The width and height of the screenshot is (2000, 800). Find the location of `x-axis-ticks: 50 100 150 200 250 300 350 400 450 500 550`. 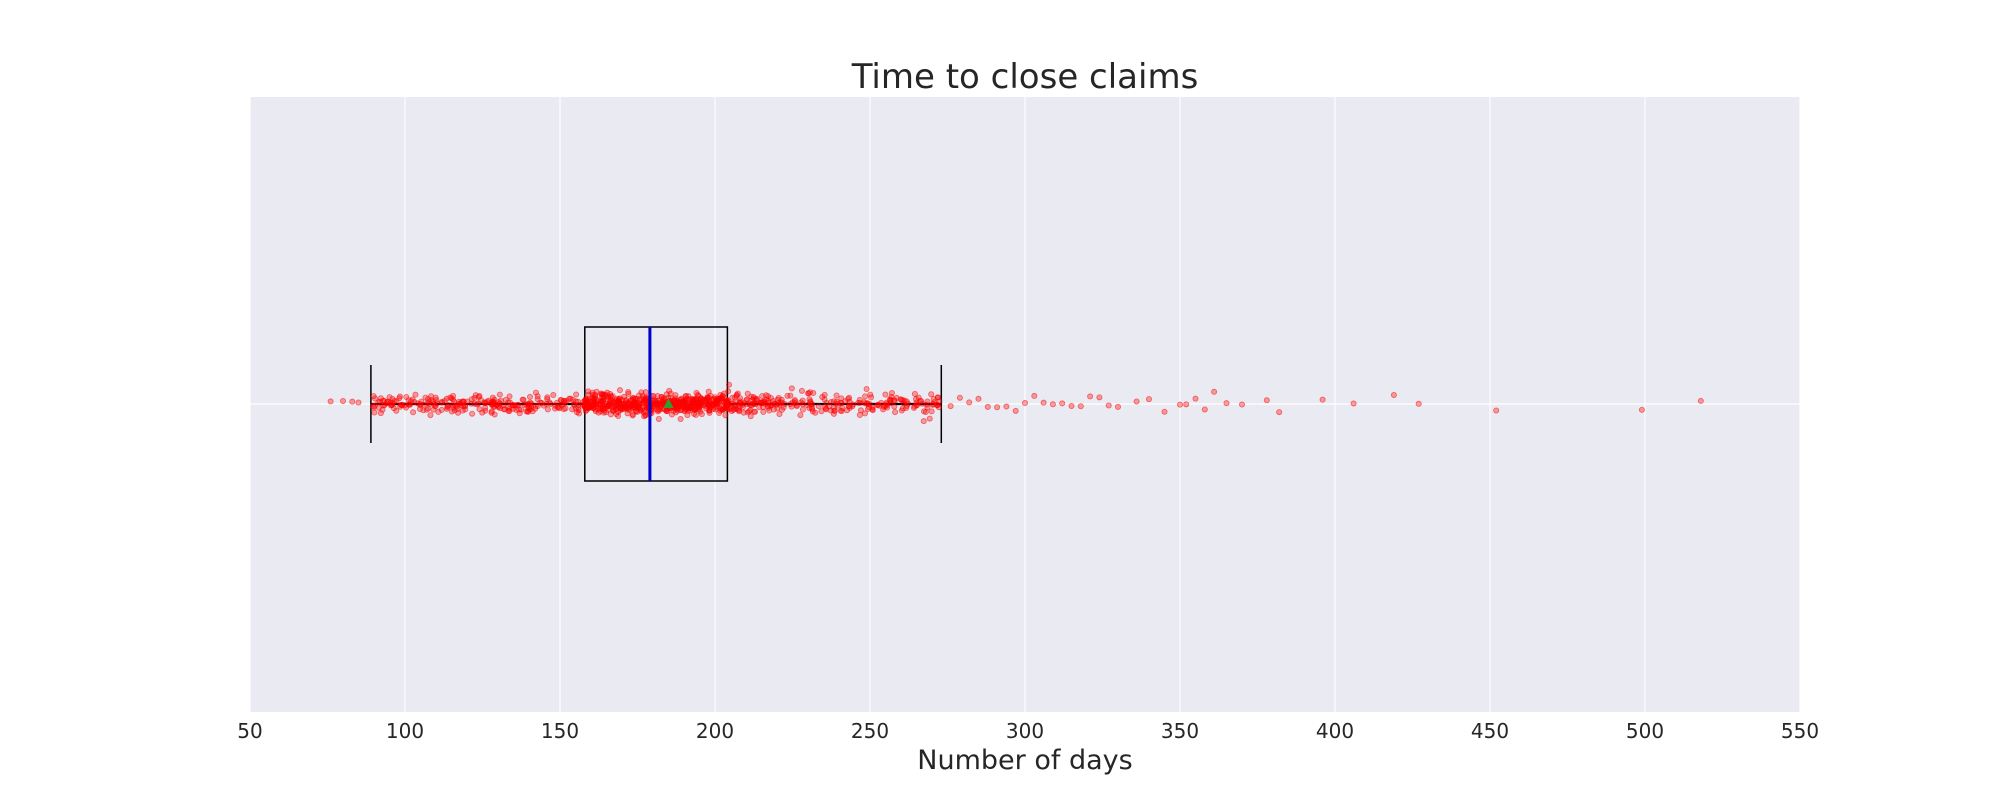

x-axis-ticks: 50 100 150 200 250 300 350 400 450 500 550 is located at coordinates (1028, 731).